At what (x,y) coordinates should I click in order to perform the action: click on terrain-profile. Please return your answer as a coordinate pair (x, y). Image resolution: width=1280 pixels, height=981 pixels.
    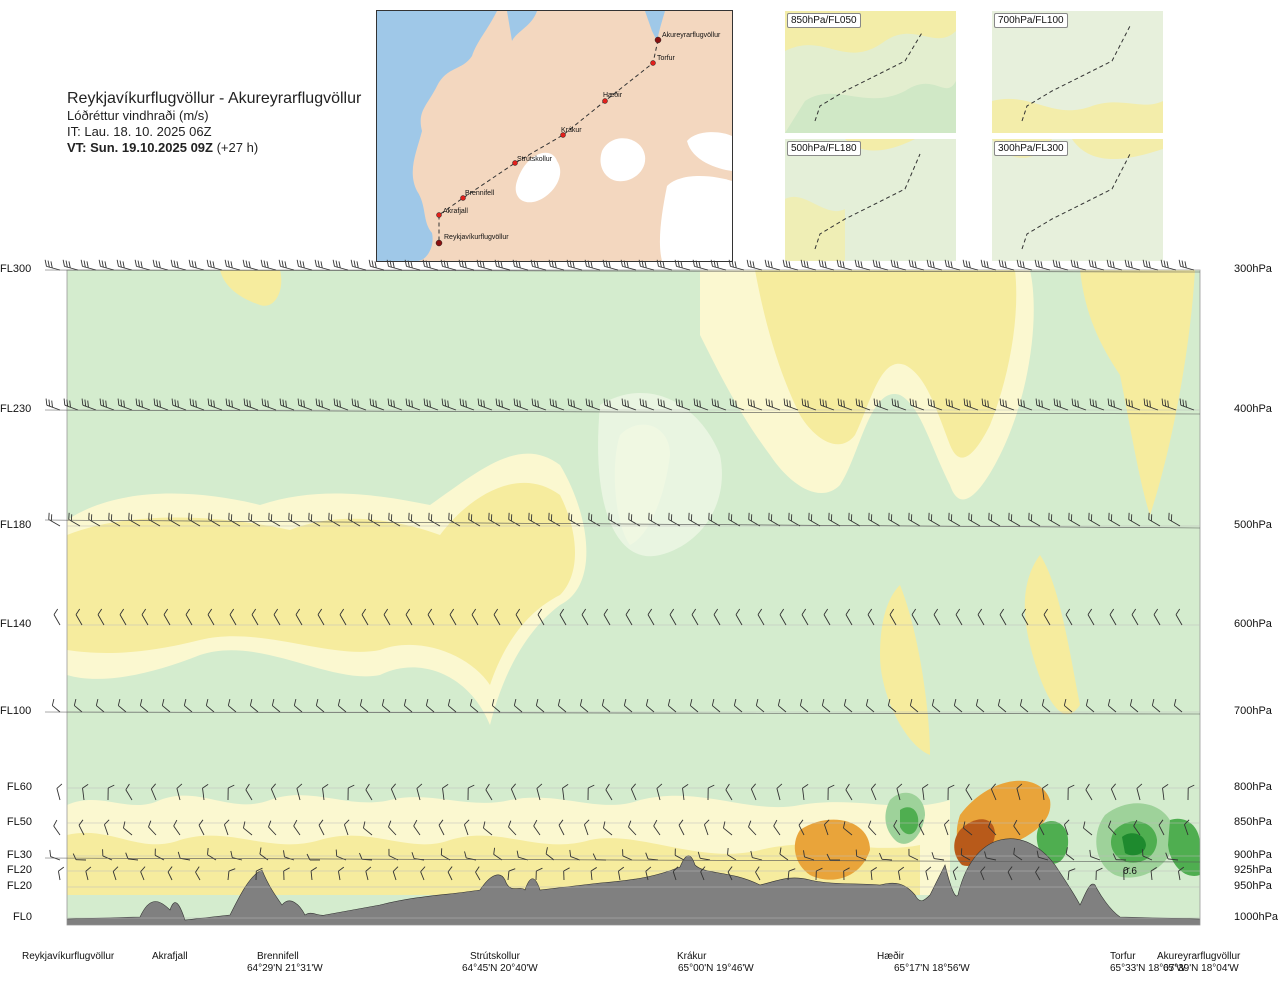
    Looking at the image, I should click on (633, 881).